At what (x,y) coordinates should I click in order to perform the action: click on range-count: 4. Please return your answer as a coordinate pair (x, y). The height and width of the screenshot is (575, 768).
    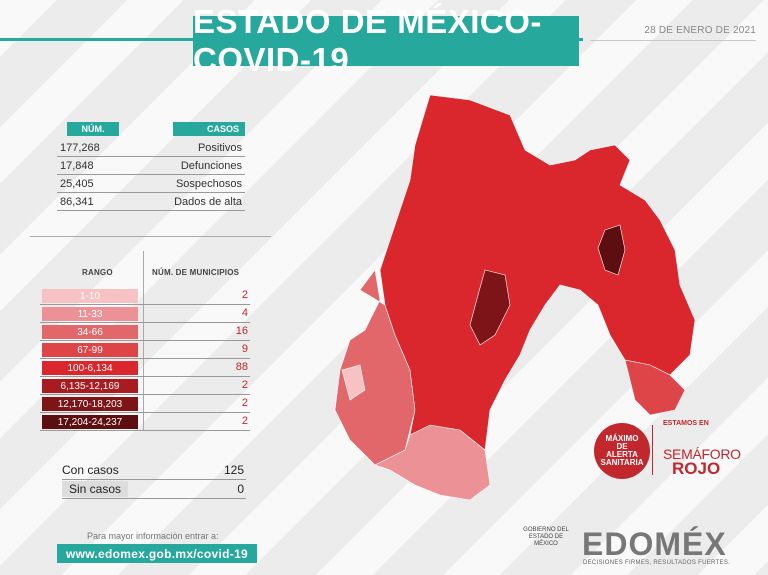
    Looking at the image, I should click on (244, 313).